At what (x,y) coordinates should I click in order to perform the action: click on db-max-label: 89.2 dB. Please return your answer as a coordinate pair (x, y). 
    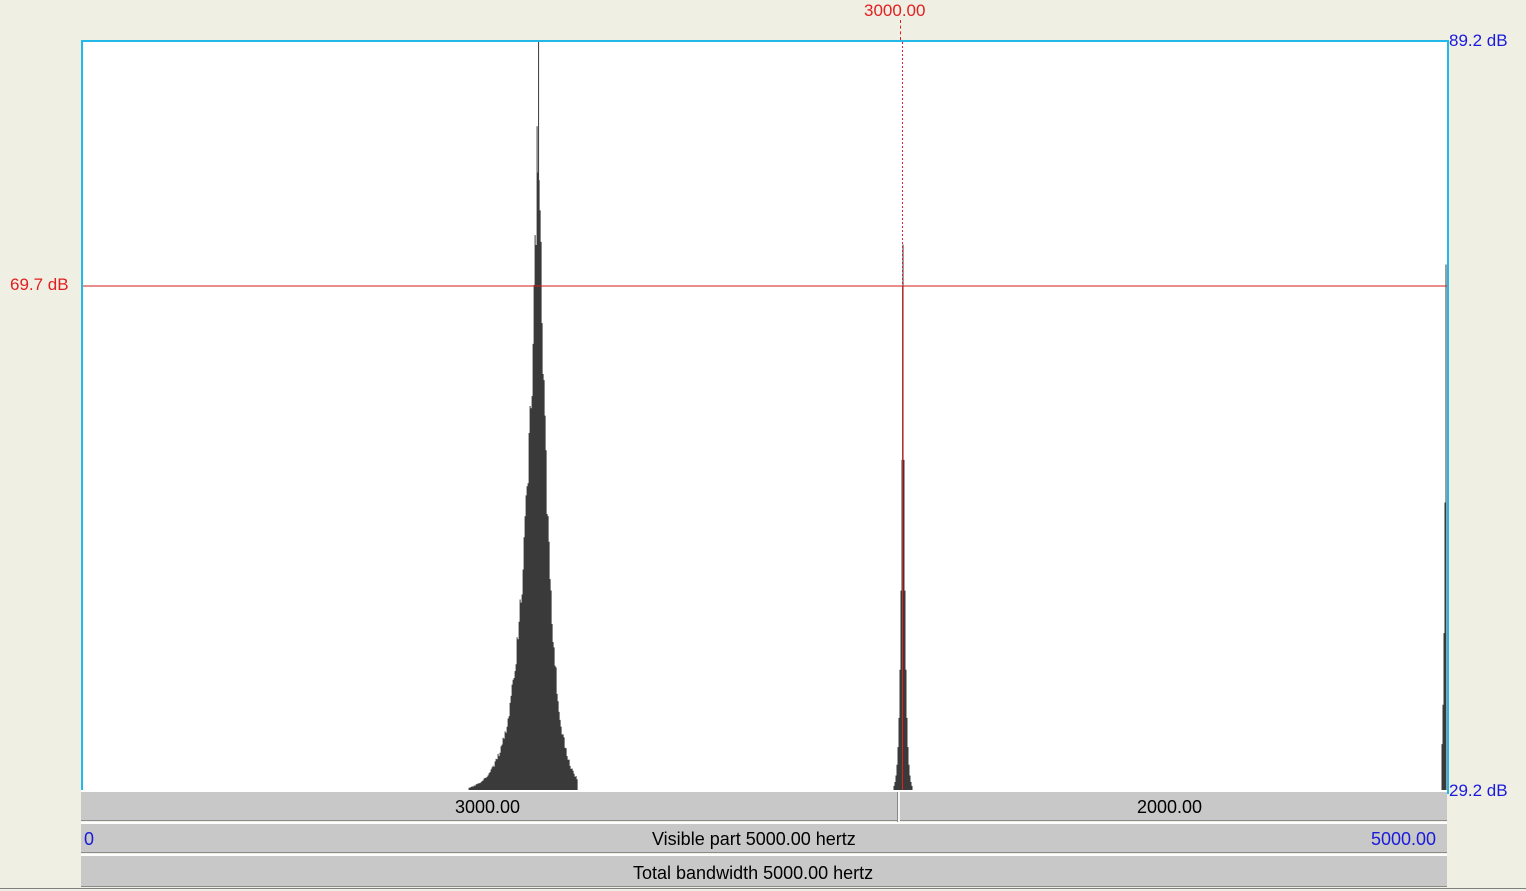
    Looking at the image, I should click on (1478, 40).